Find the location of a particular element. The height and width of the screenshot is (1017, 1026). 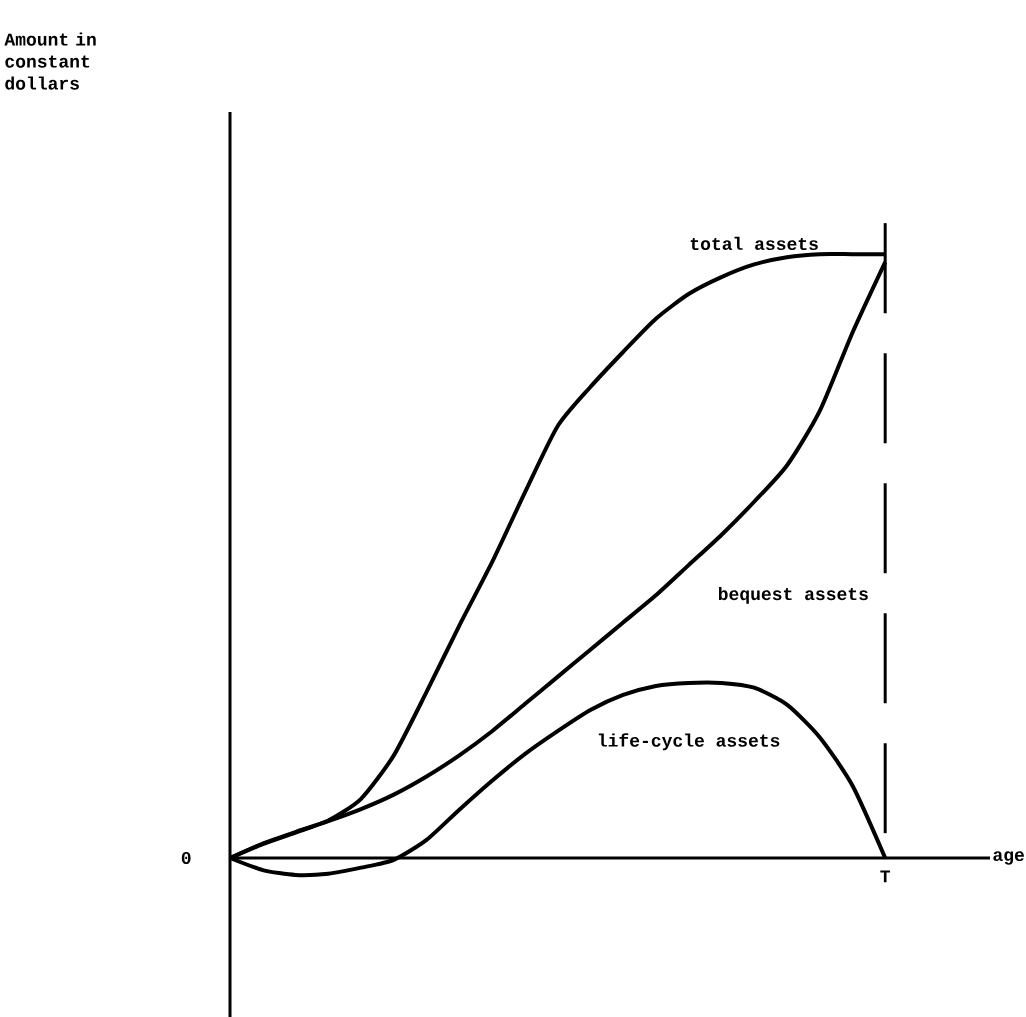

text: bequest assets is located at coordinates (793, 595).